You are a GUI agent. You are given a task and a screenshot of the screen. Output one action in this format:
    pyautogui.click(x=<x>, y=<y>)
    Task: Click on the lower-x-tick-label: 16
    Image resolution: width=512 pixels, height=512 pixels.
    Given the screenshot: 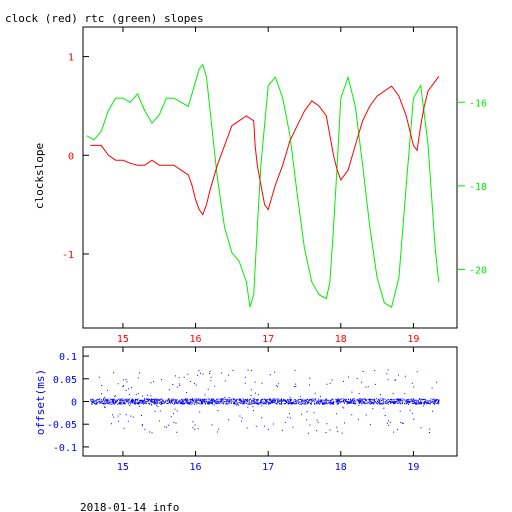 What is the action you would take?
    pyautogui.click(x=196, y=467)
    